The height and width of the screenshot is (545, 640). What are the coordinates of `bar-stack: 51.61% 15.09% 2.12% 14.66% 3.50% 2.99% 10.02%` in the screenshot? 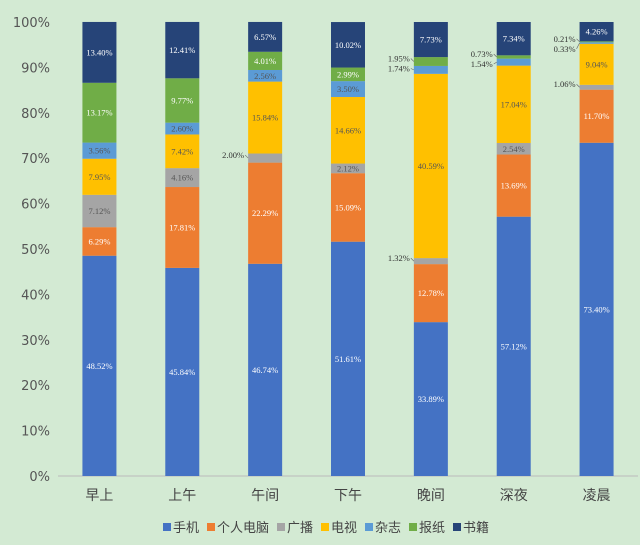 It's located at (348, 249).